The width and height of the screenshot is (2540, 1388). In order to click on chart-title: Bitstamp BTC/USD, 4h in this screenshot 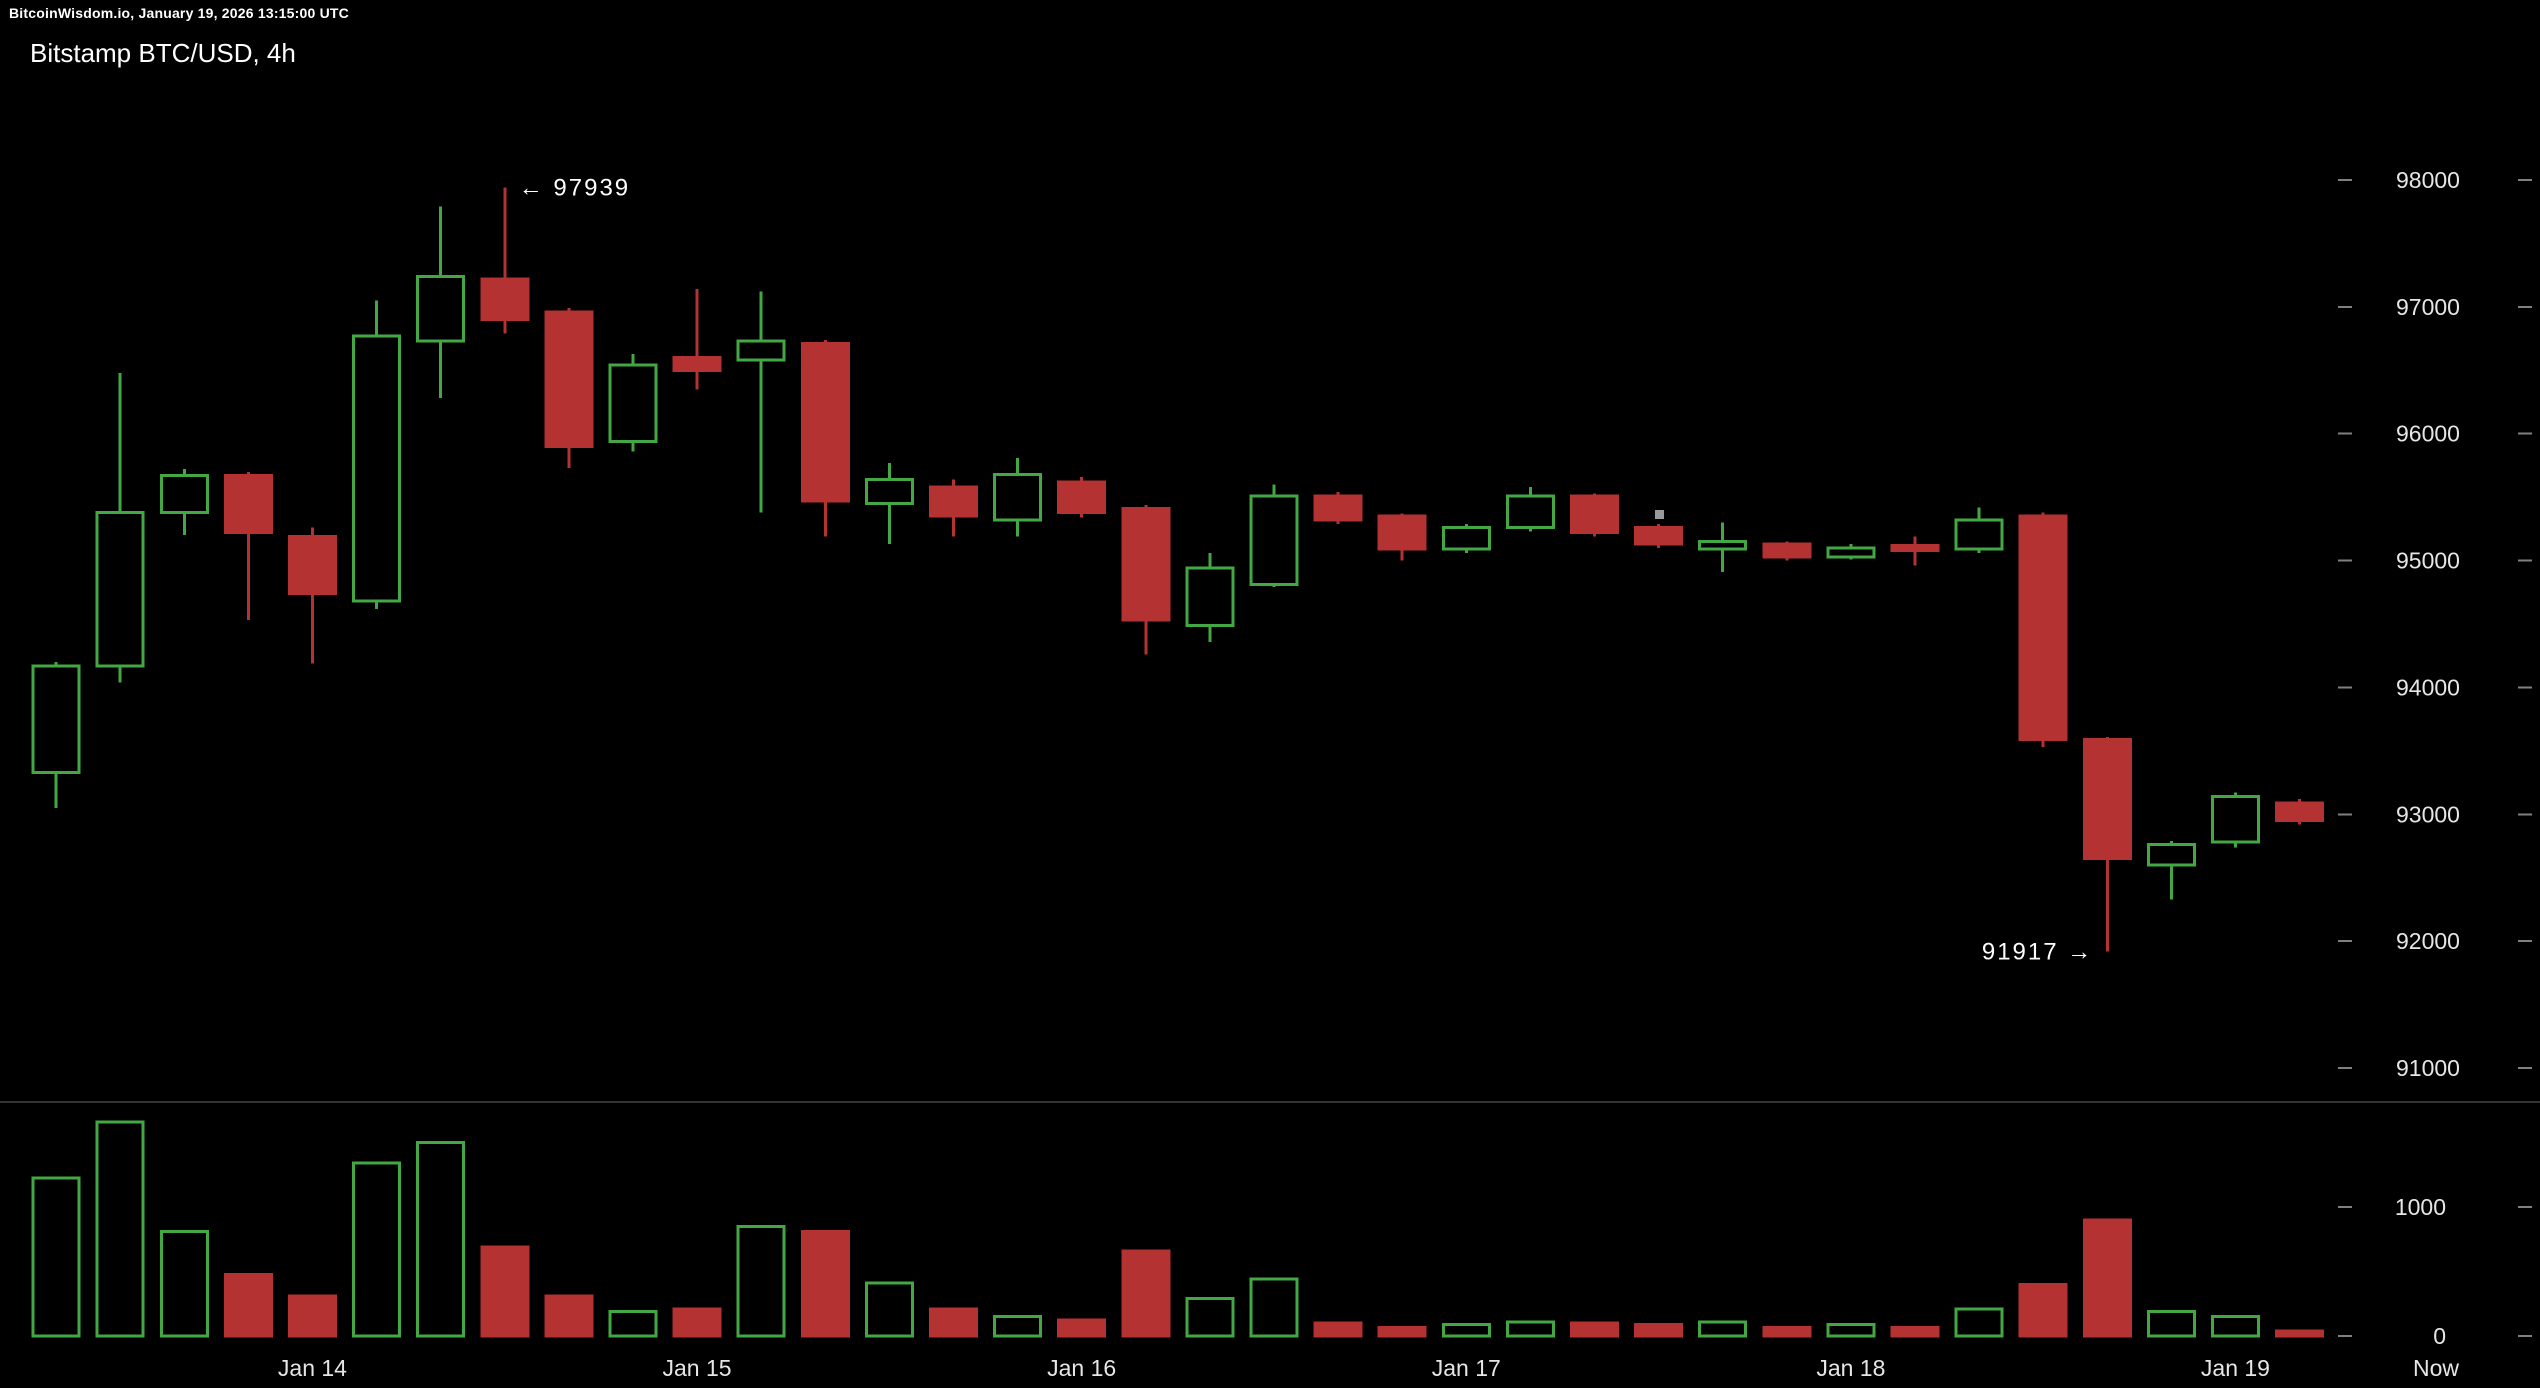, I will do `click(163, 53)`.